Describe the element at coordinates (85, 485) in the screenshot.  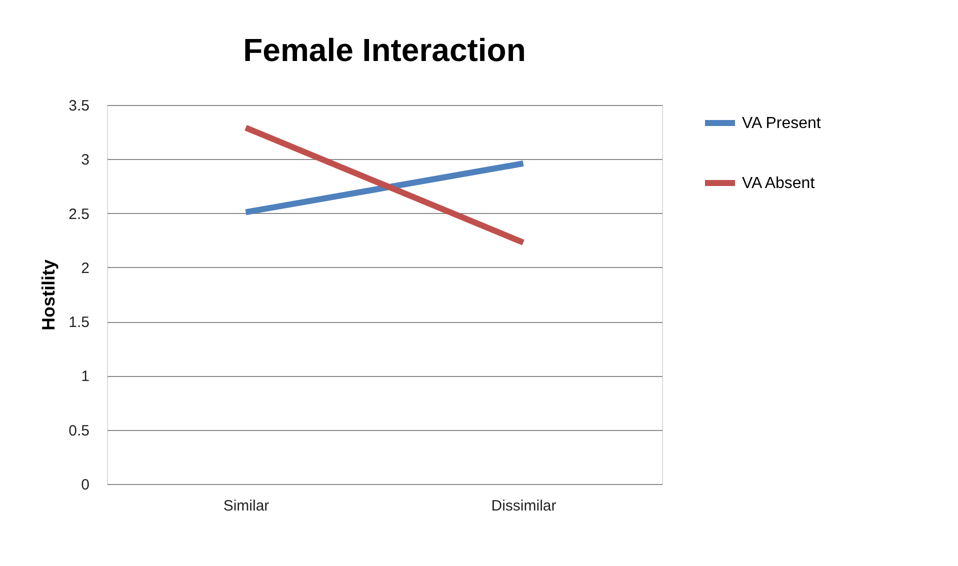
I see `y-tick-label: 0` at that location.